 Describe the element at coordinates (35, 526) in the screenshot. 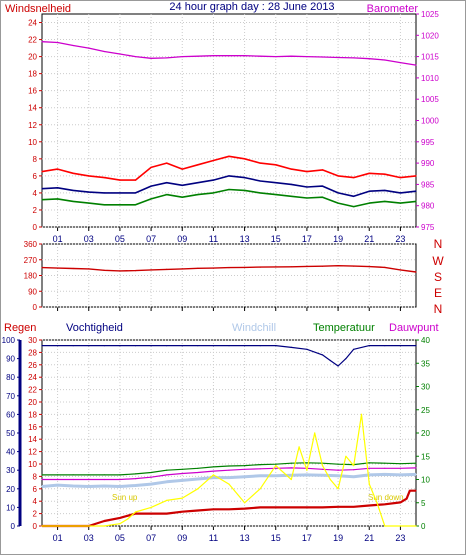

I see `rain-axis-tick-label-0: 0` at that location.